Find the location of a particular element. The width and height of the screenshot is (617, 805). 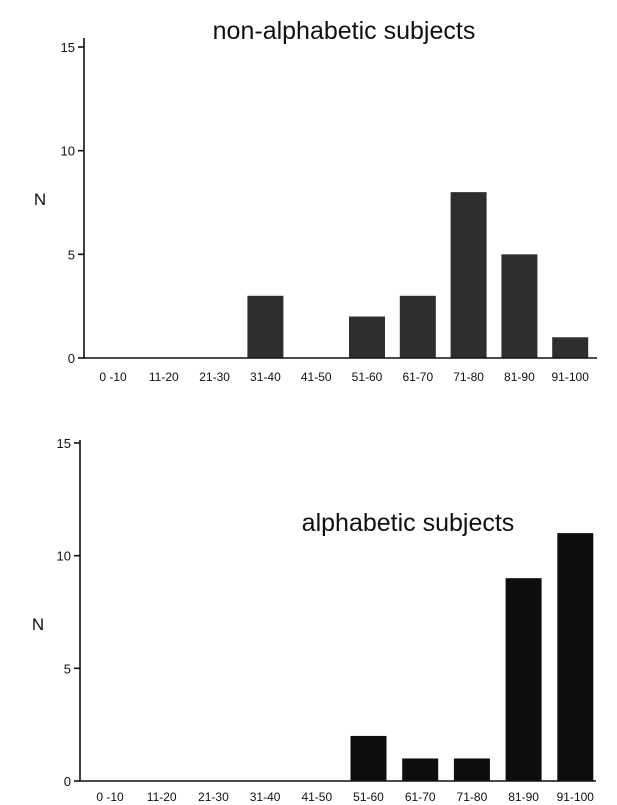

chart-title: non-alphabetic subjects is located at coordinates (344, 31).